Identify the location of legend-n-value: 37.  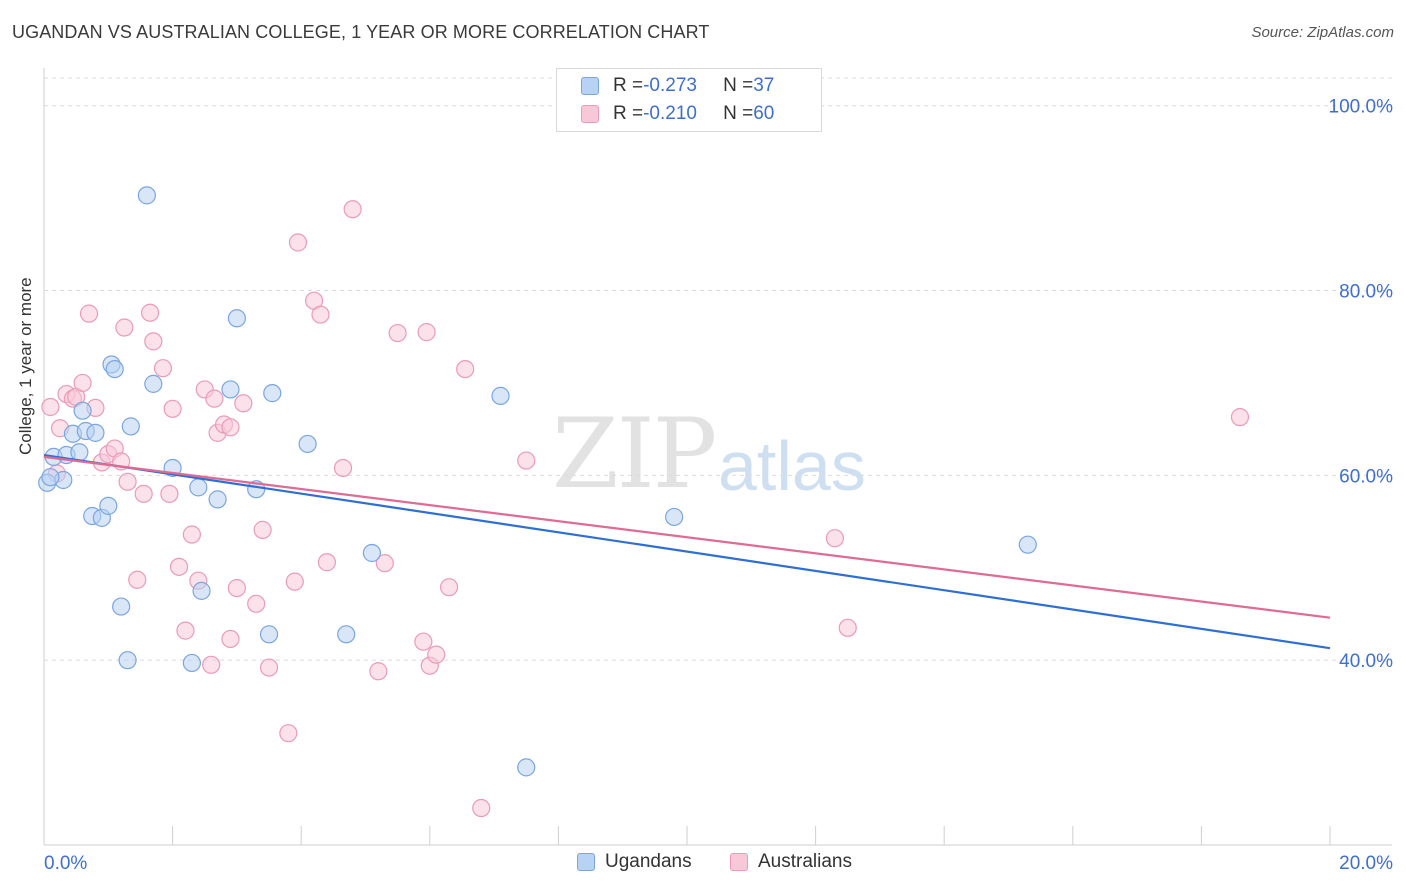
(764, 85).